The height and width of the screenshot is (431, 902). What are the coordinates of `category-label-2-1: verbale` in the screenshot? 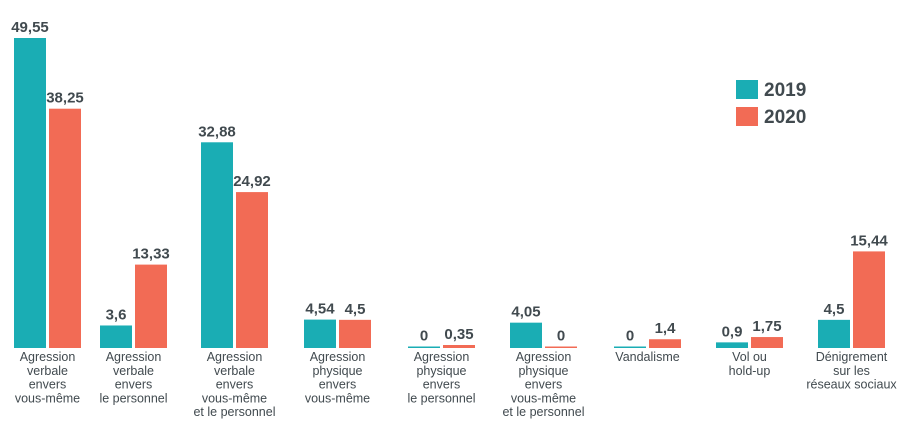 It's located at (234, 371).